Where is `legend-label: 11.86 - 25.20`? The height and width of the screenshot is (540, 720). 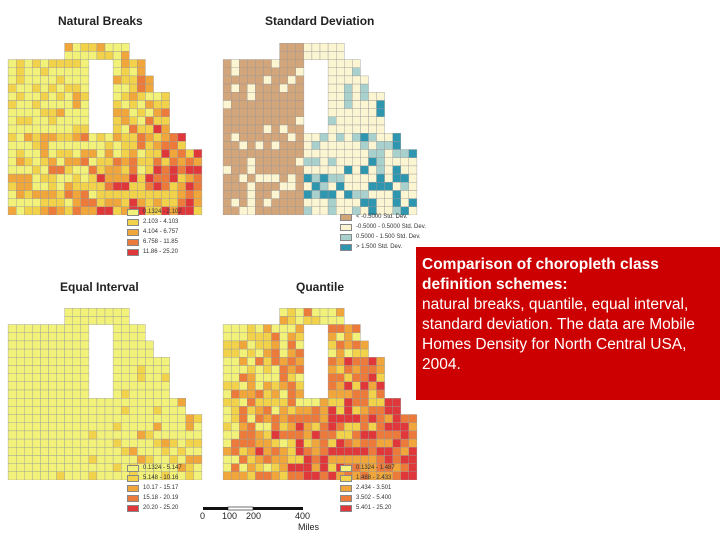 legend-label: 11.86 - 25.20 is located at coordinates (160, 252).